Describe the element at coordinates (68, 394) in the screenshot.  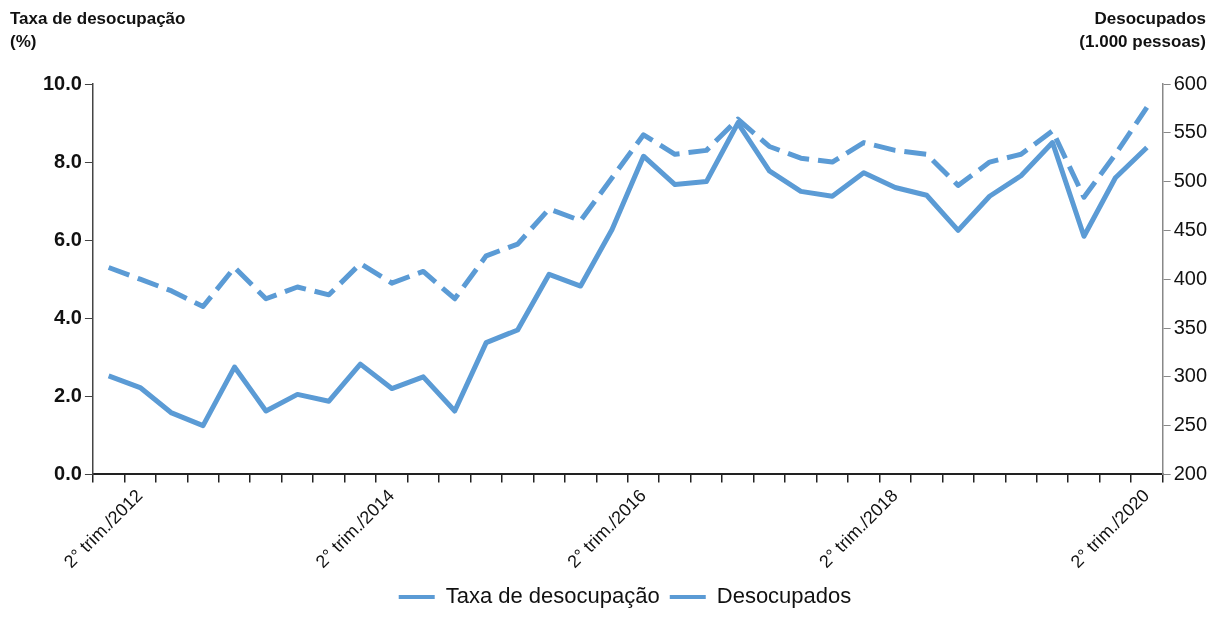
I see `y-tick-label: 2.0` at that location.